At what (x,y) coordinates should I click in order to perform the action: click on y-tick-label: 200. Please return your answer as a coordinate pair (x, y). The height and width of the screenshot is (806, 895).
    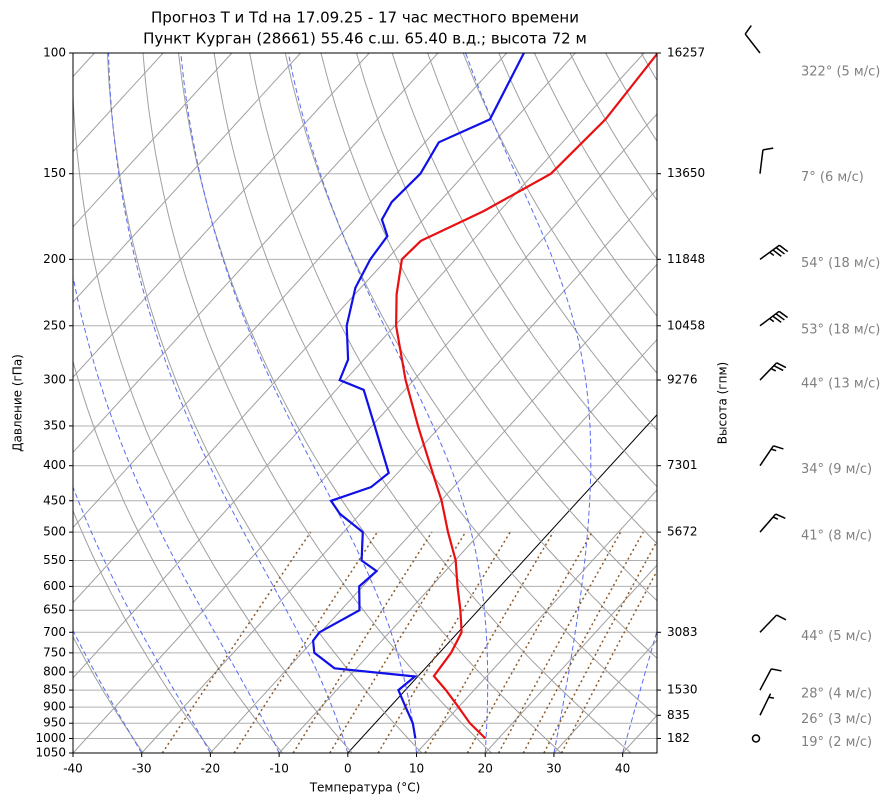
    Looking at the image, I should click on (54, 259).